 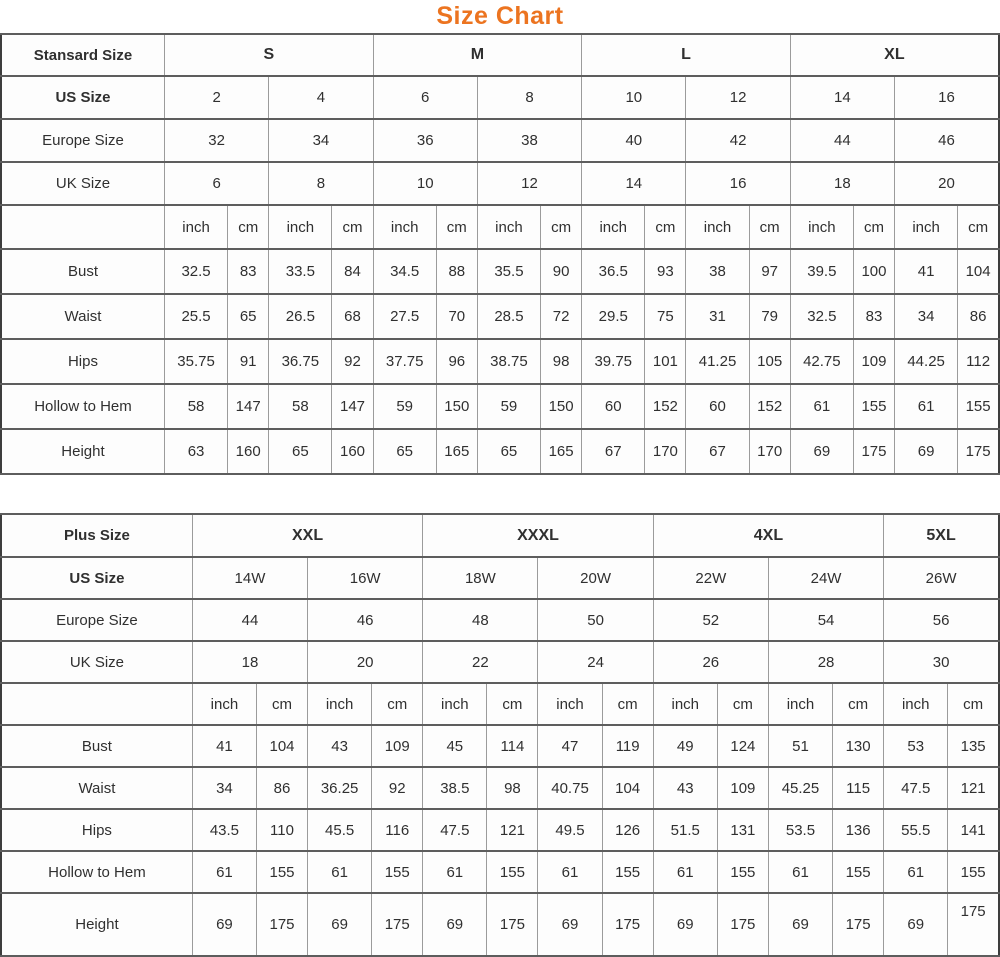 I want to click on measure-value-cell: 126, so click(x=627, y=830).